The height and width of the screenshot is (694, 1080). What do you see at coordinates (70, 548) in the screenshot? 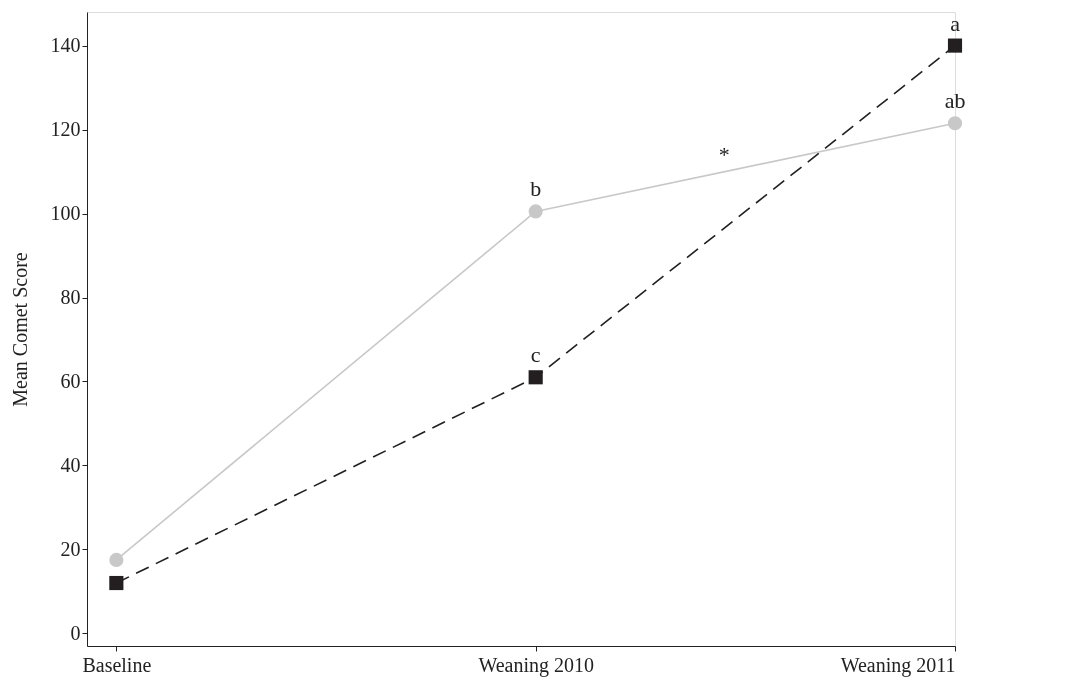
I see `y-tick-label: 20` at bounding box center [70, 548].